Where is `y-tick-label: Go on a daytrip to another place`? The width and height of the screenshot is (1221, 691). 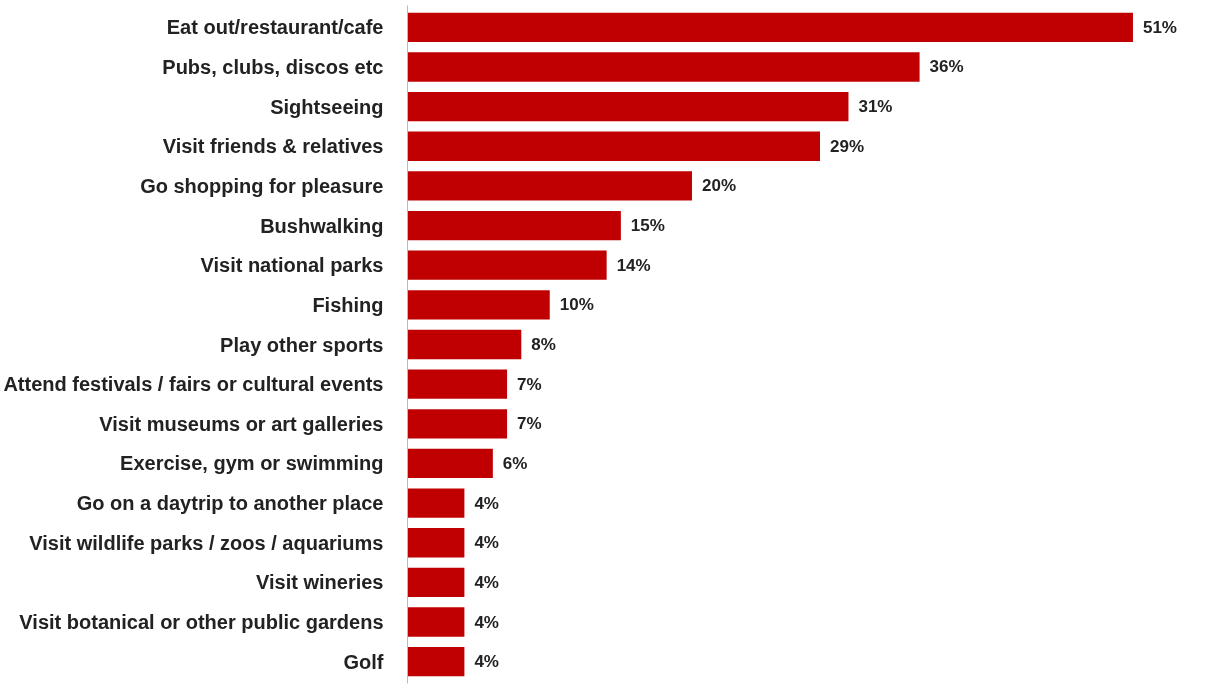 y-tick-label: Go on a daytrip to another place is located at coordinates (230, 503).